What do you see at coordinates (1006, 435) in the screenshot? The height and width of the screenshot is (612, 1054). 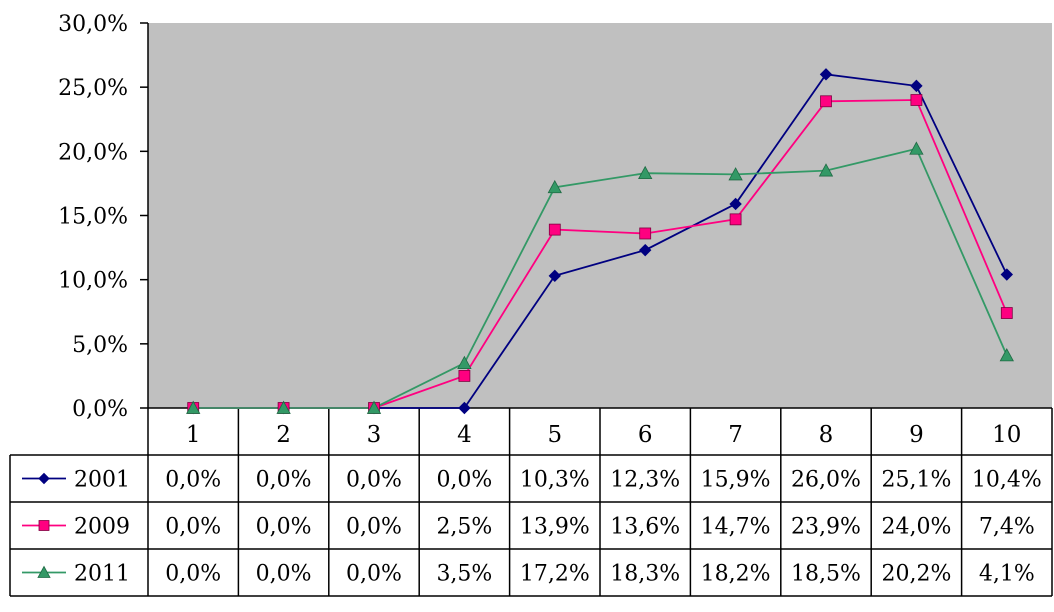 I see `x-category-label: 10` at bounding box center [1006, 435].